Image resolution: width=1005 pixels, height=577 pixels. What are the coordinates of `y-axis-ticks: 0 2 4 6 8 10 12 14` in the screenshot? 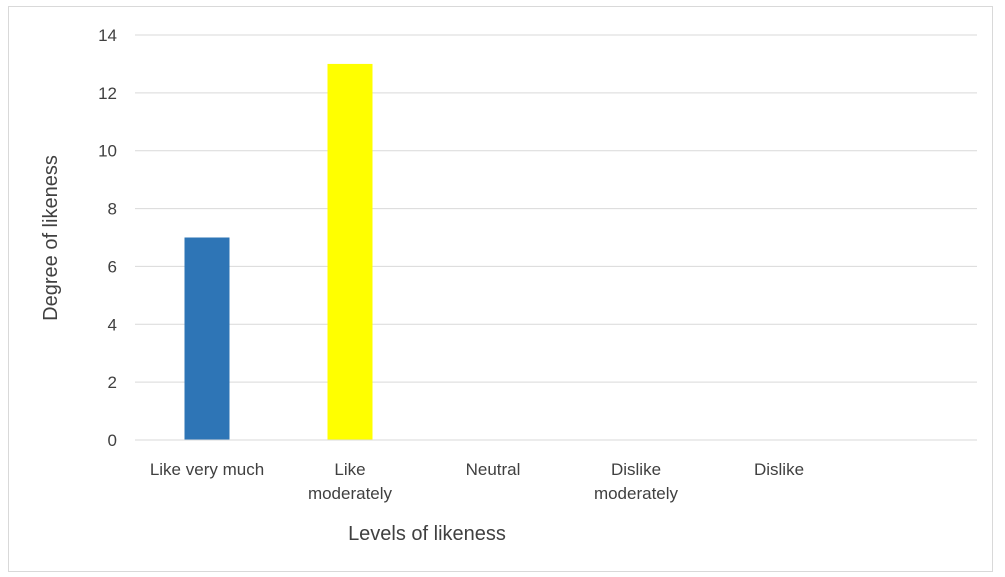 It's located at (107, 238).